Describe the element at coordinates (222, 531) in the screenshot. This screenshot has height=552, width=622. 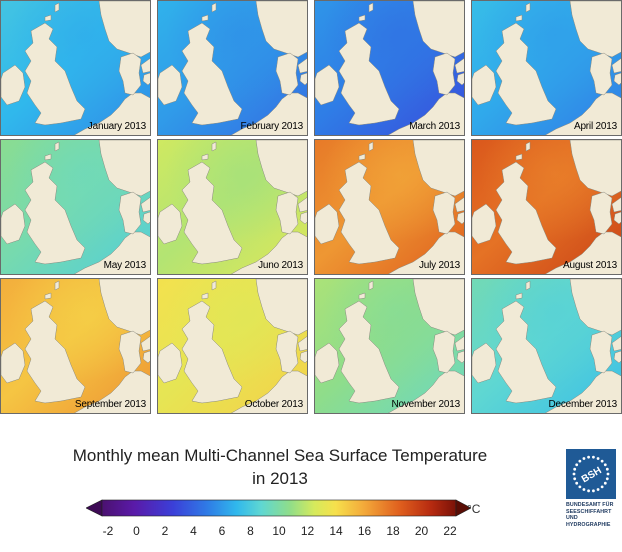
I see `colorbar-tick: 6` at that location.